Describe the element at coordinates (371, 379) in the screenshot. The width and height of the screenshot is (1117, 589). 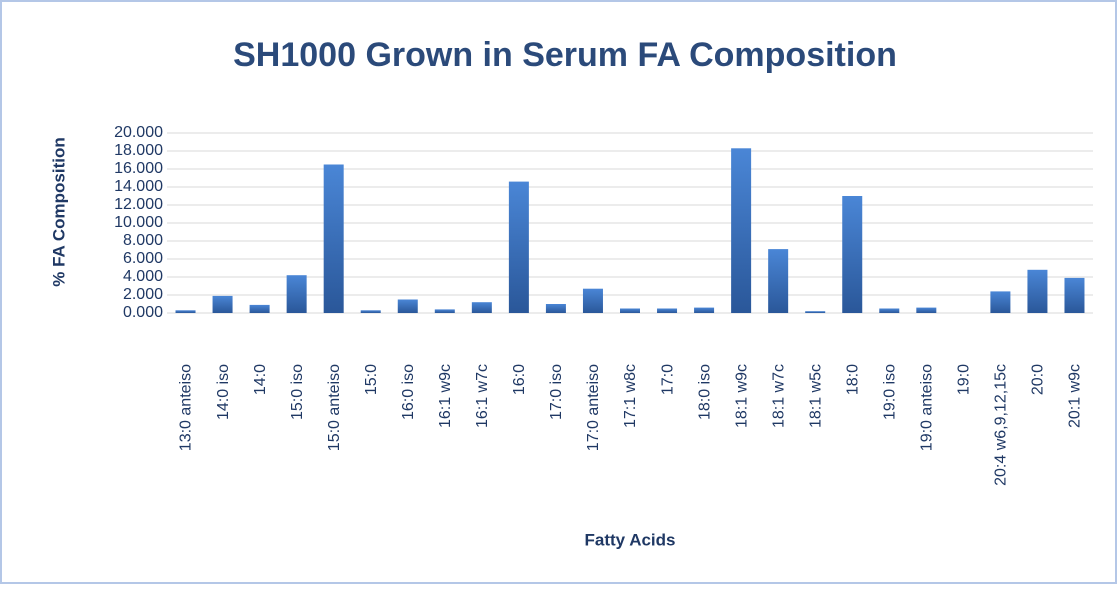
I see `x-tick-label: 15:0` at that location.